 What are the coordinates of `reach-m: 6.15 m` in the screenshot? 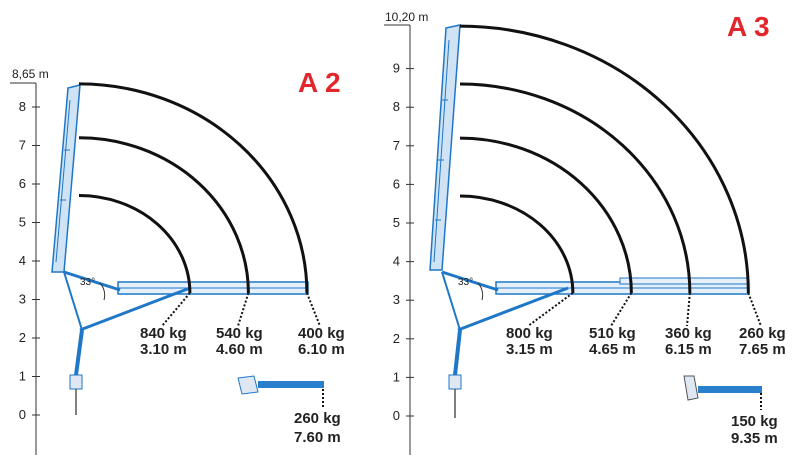 It's located at (688, 349).